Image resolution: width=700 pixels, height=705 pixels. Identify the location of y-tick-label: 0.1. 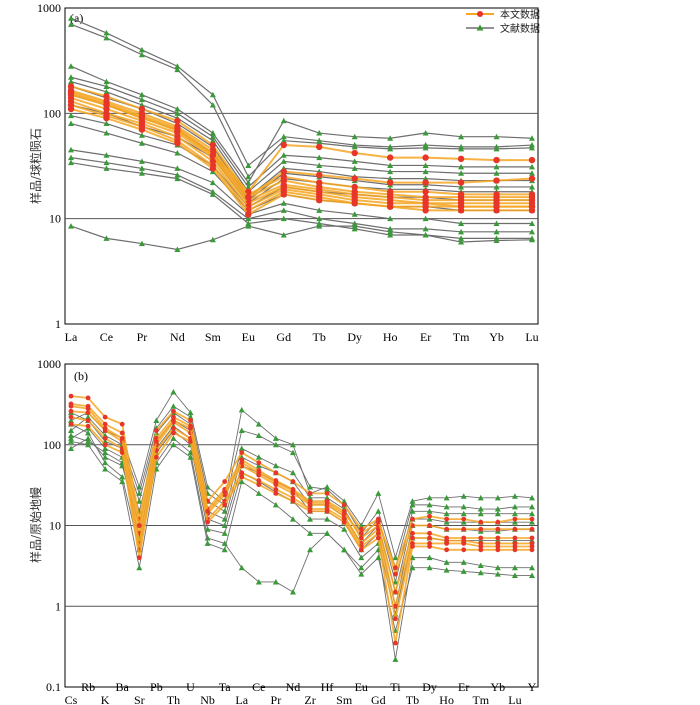
(53, 687).